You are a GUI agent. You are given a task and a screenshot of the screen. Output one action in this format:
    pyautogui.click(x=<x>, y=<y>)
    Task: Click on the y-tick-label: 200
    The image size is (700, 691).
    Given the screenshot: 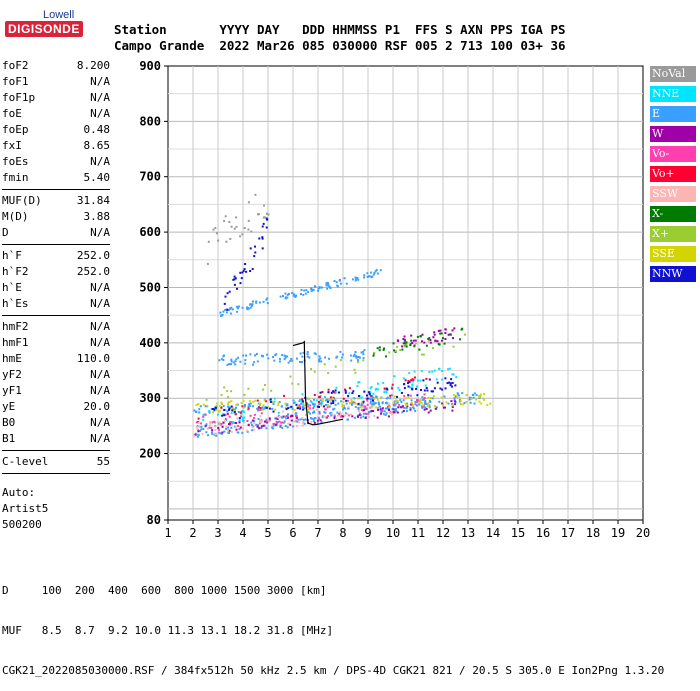 What is the action you would take?
    pyautogui.click(x=150, y=454)
    